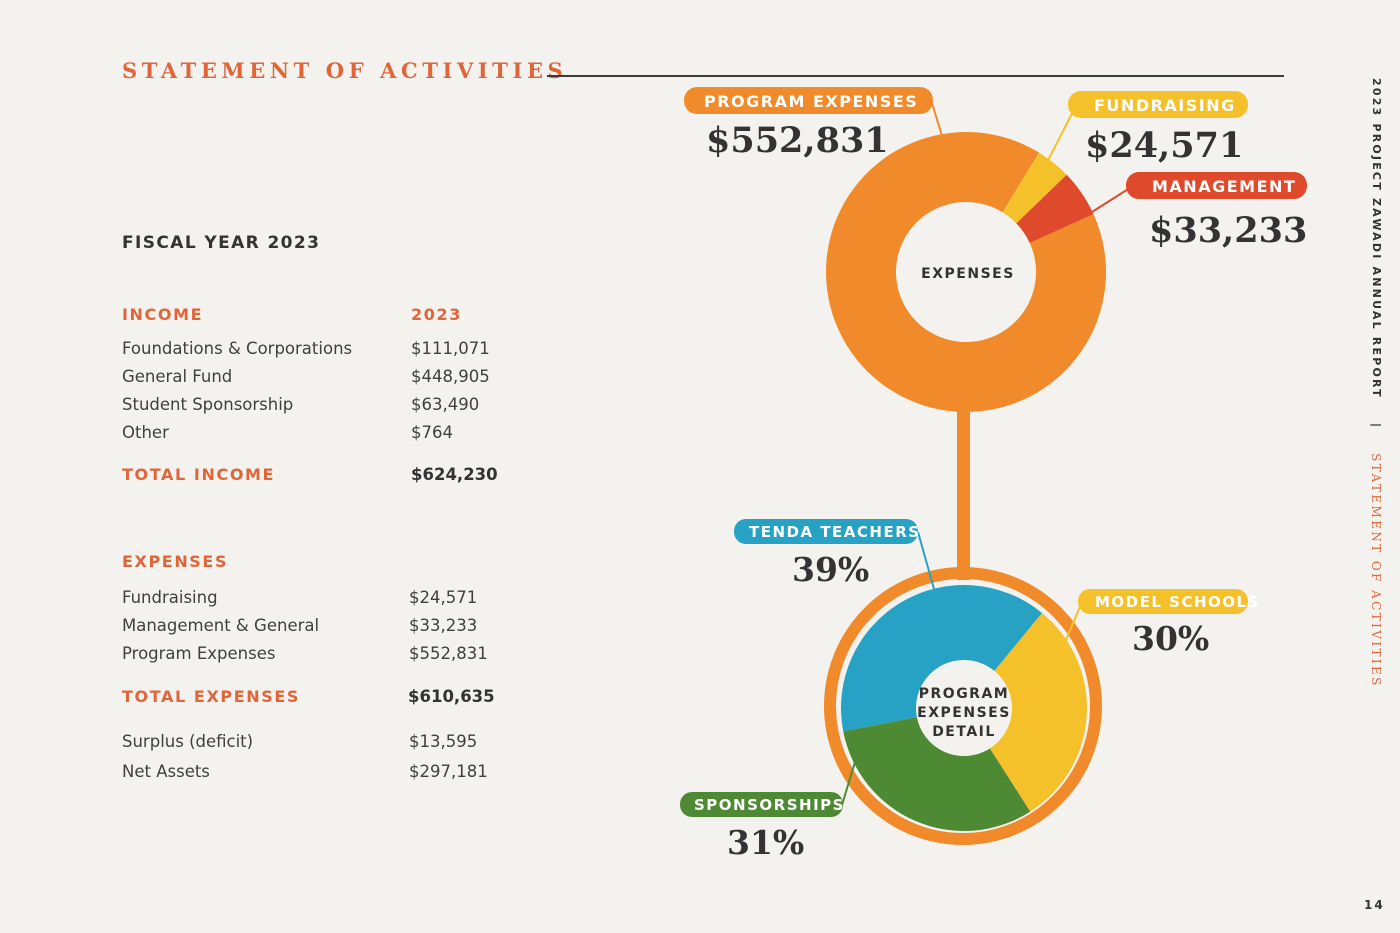  What do you see at coordinates (450, 348) in the screenshot?
I see `income-row-value: $111,071` at bounding box center [450, 348].